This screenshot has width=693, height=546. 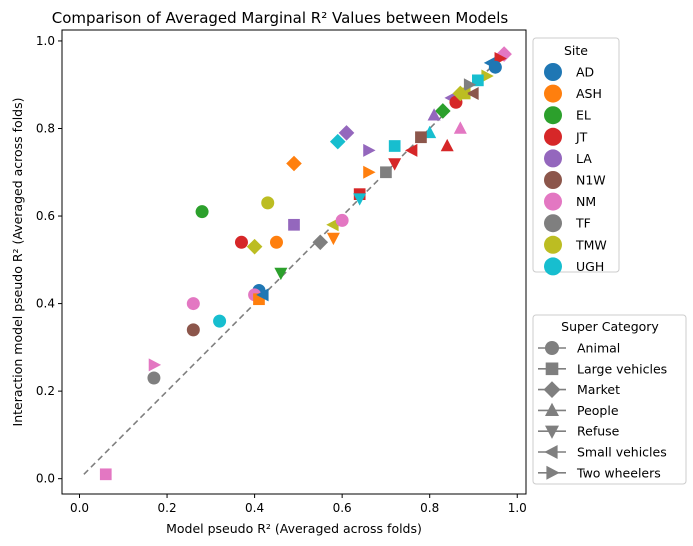 What do you see at coordinates (45, 479) in the screenshot?
I see `y-tick-label: 0.0` at bounding box center [45, 479].